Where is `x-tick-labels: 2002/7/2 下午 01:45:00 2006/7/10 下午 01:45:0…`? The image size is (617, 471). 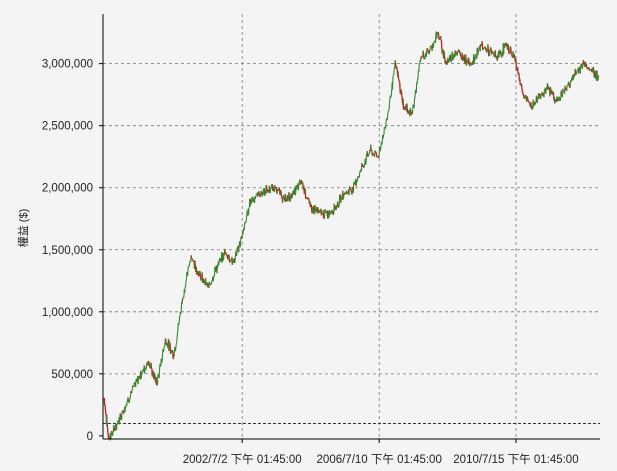
x-tick-labels: 2002/7/2 下午 01:45:00 2006/7/10 下午 01:45:0… is located at coordinates (381, 459).